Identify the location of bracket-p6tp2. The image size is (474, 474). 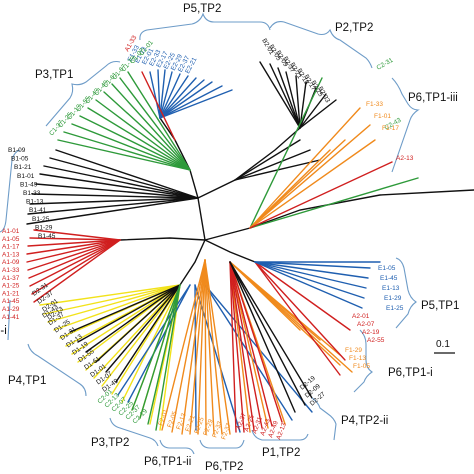
(222, 444).